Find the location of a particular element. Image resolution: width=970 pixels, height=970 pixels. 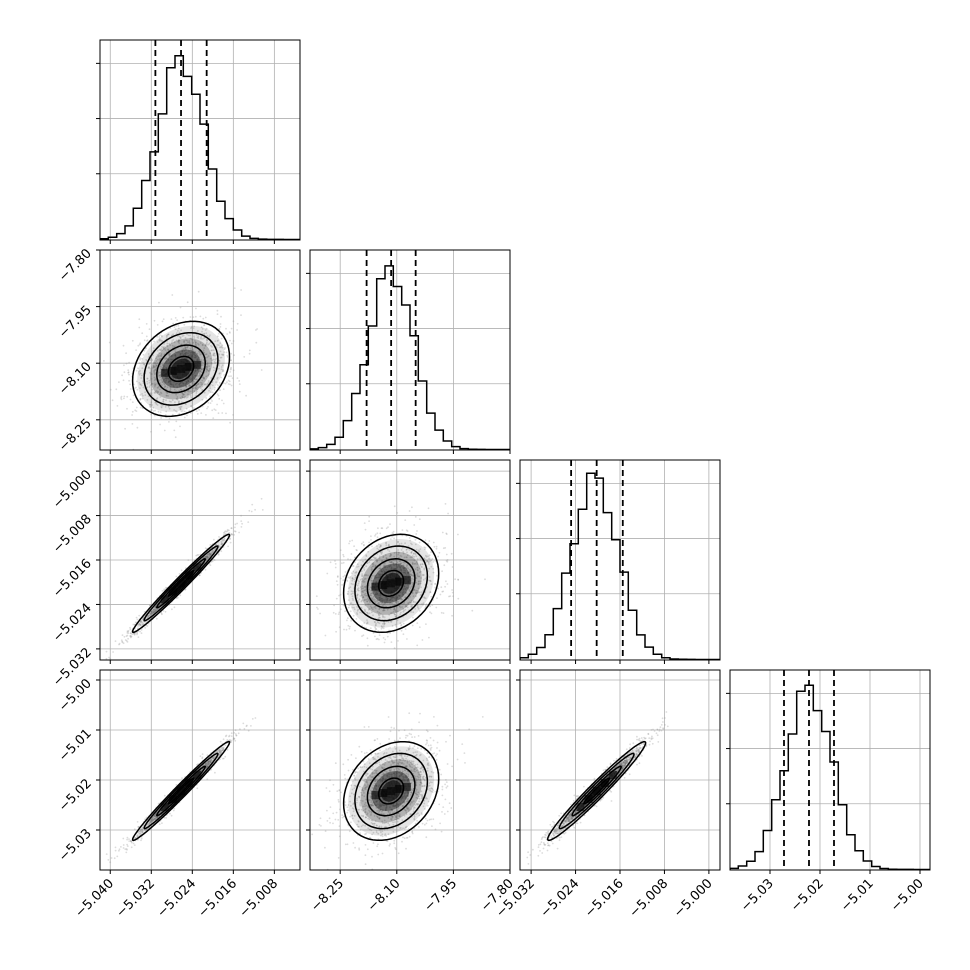

x-tick-label-0-3: −5.016 is located at coordinates (218, 898).